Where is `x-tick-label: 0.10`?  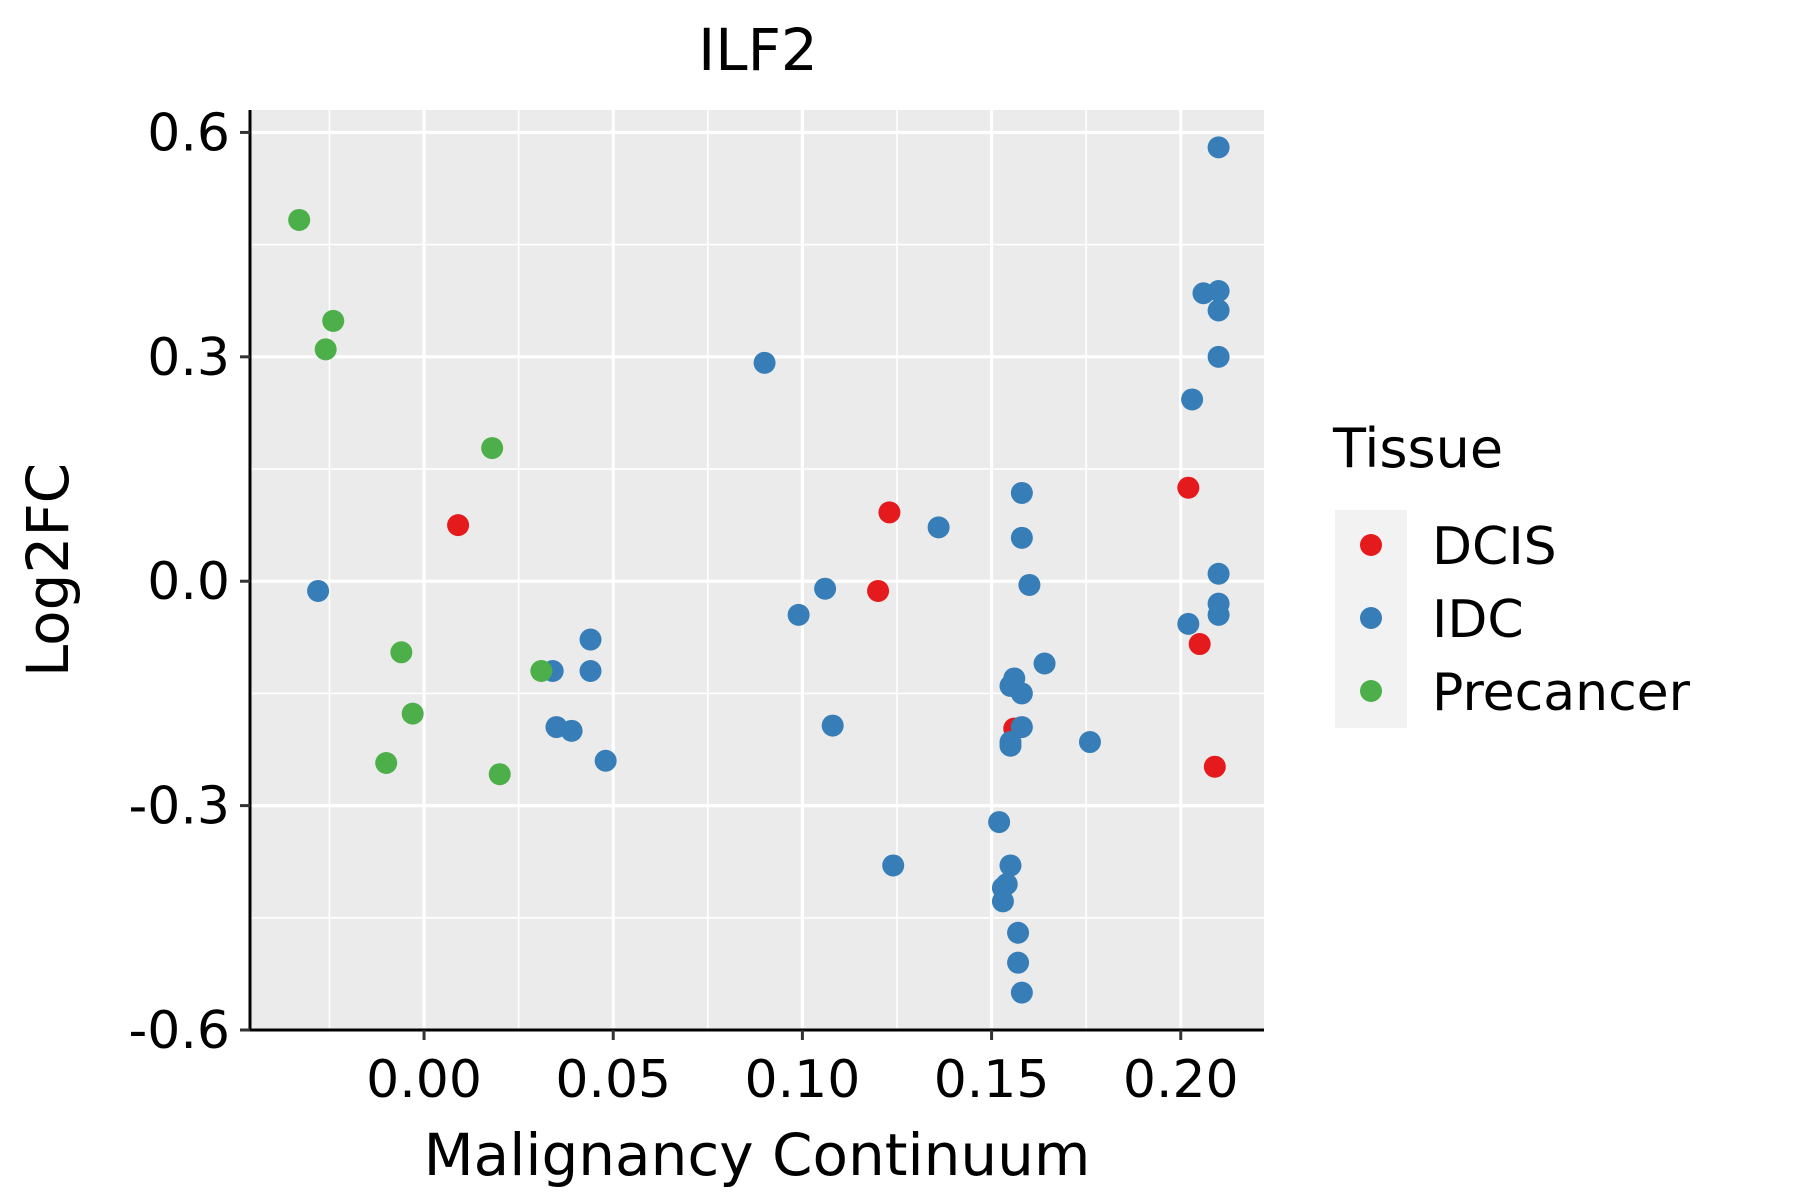 x-tick-label: 0.10 is located at coordinates (803, 1080).